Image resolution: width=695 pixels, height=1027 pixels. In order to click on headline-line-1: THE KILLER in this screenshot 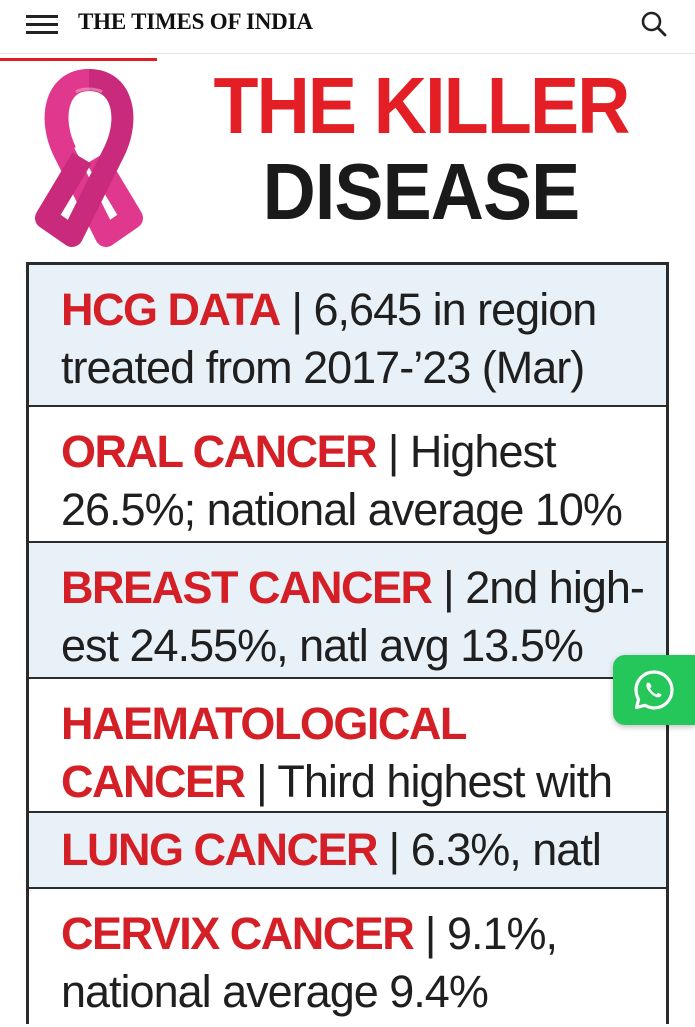, I will do `click(421, 105)`.